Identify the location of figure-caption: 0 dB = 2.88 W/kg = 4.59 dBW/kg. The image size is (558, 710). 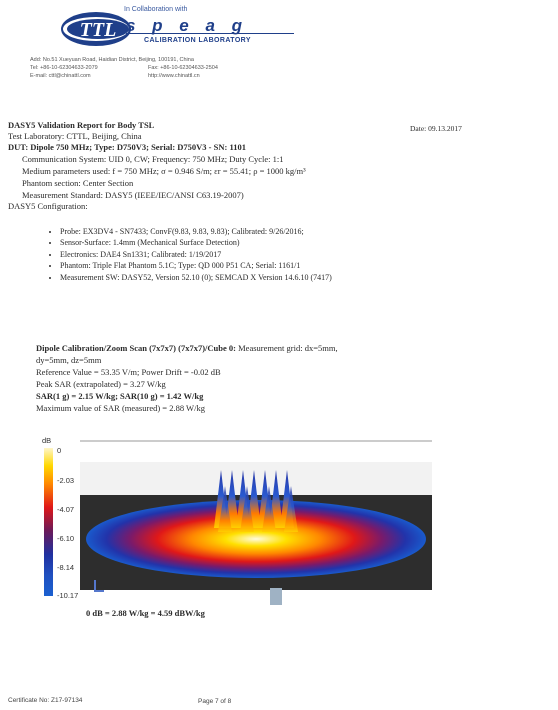
(145, 613).